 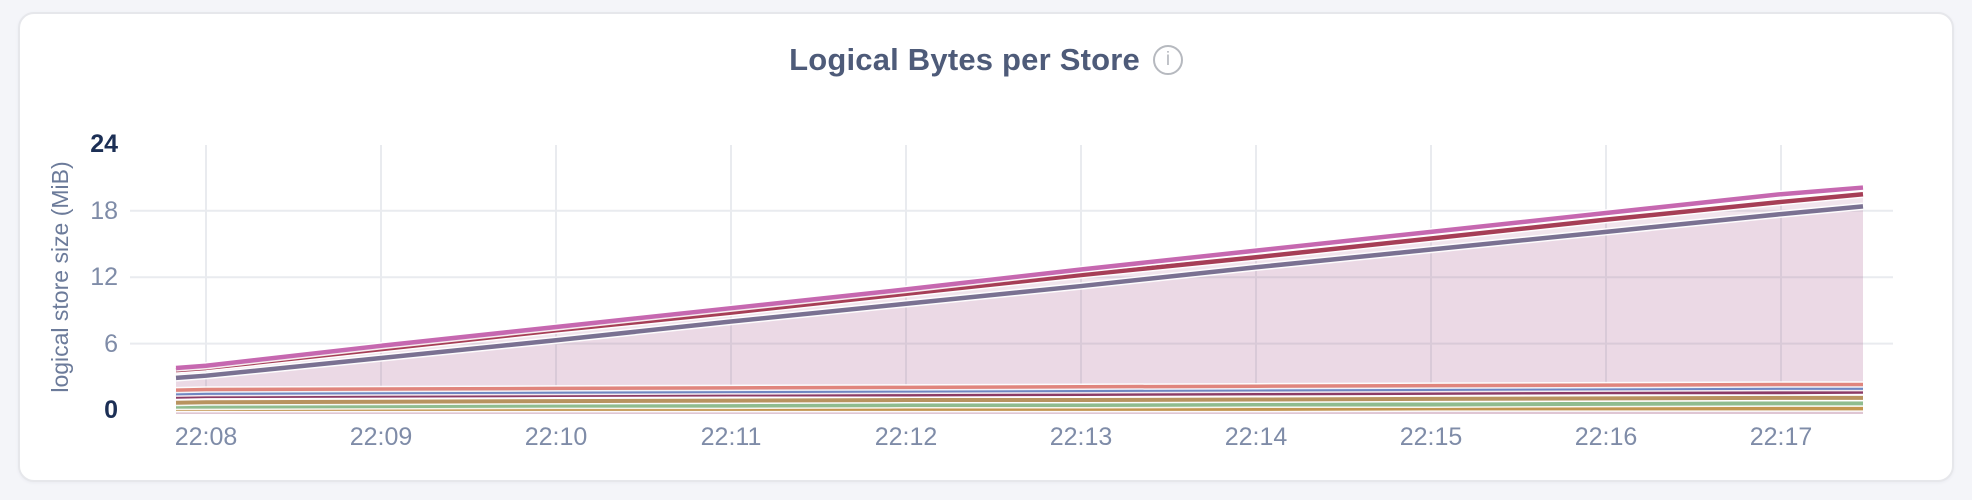 What do you see at coordinates (1167, 60) in the screenshot?
I see `info-icon: i` at bounding box center [1167, 60].